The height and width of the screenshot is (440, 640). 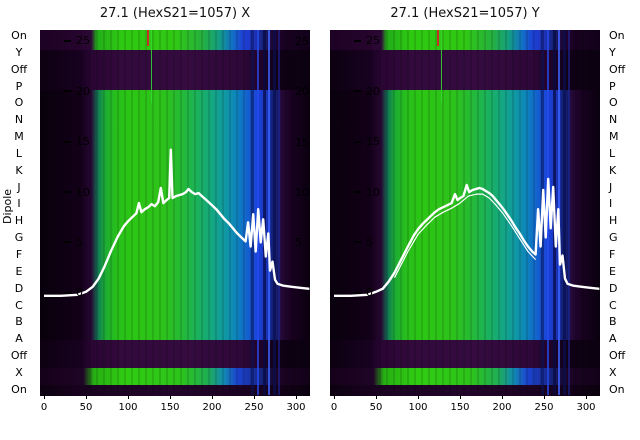 I want to click on plot-title-y: 27.1 (HexS21=1057) Y, so click(x=465, y=13).